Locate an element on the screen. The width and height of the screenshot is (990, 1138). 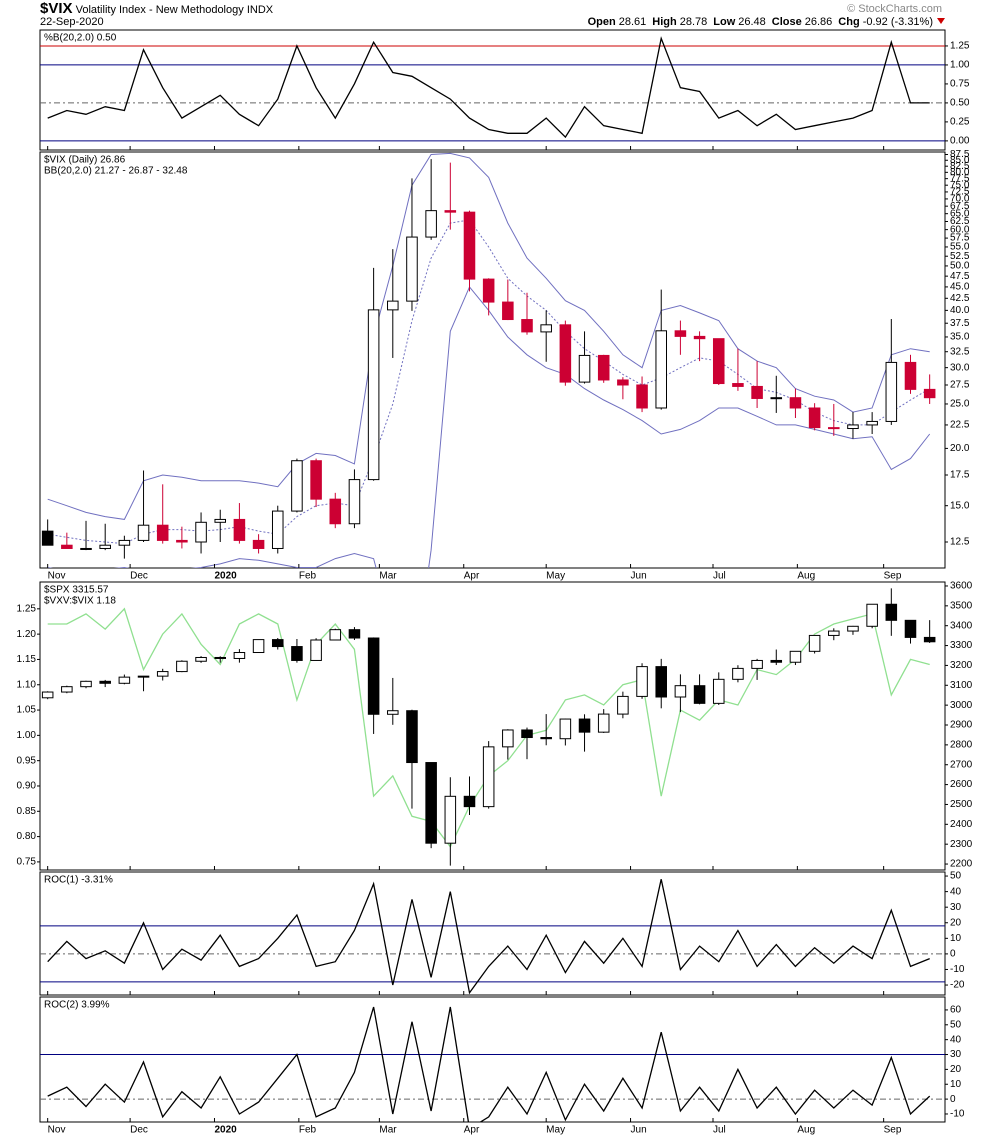
panel-legend: $SPX 3315.57 is located at coordinates (76, 590).